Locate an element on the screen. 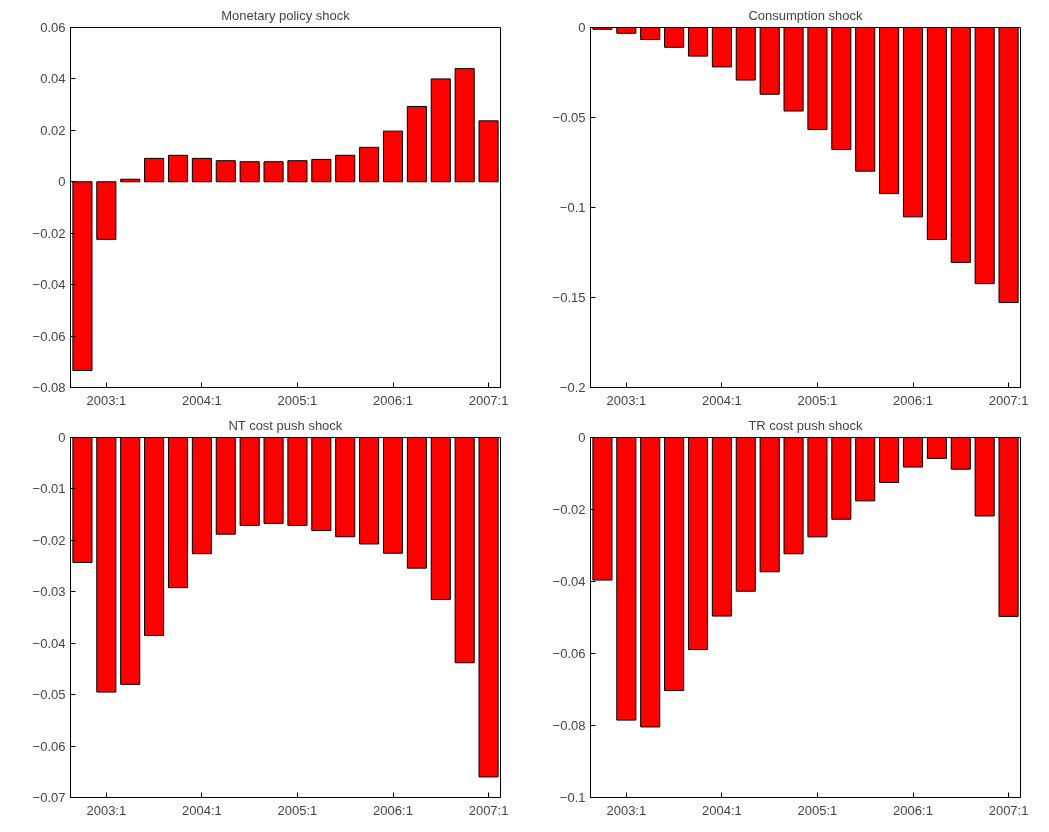 The image size is (1049, 832). y-tick-label: 0.04 is located at coordinates (53, 79).